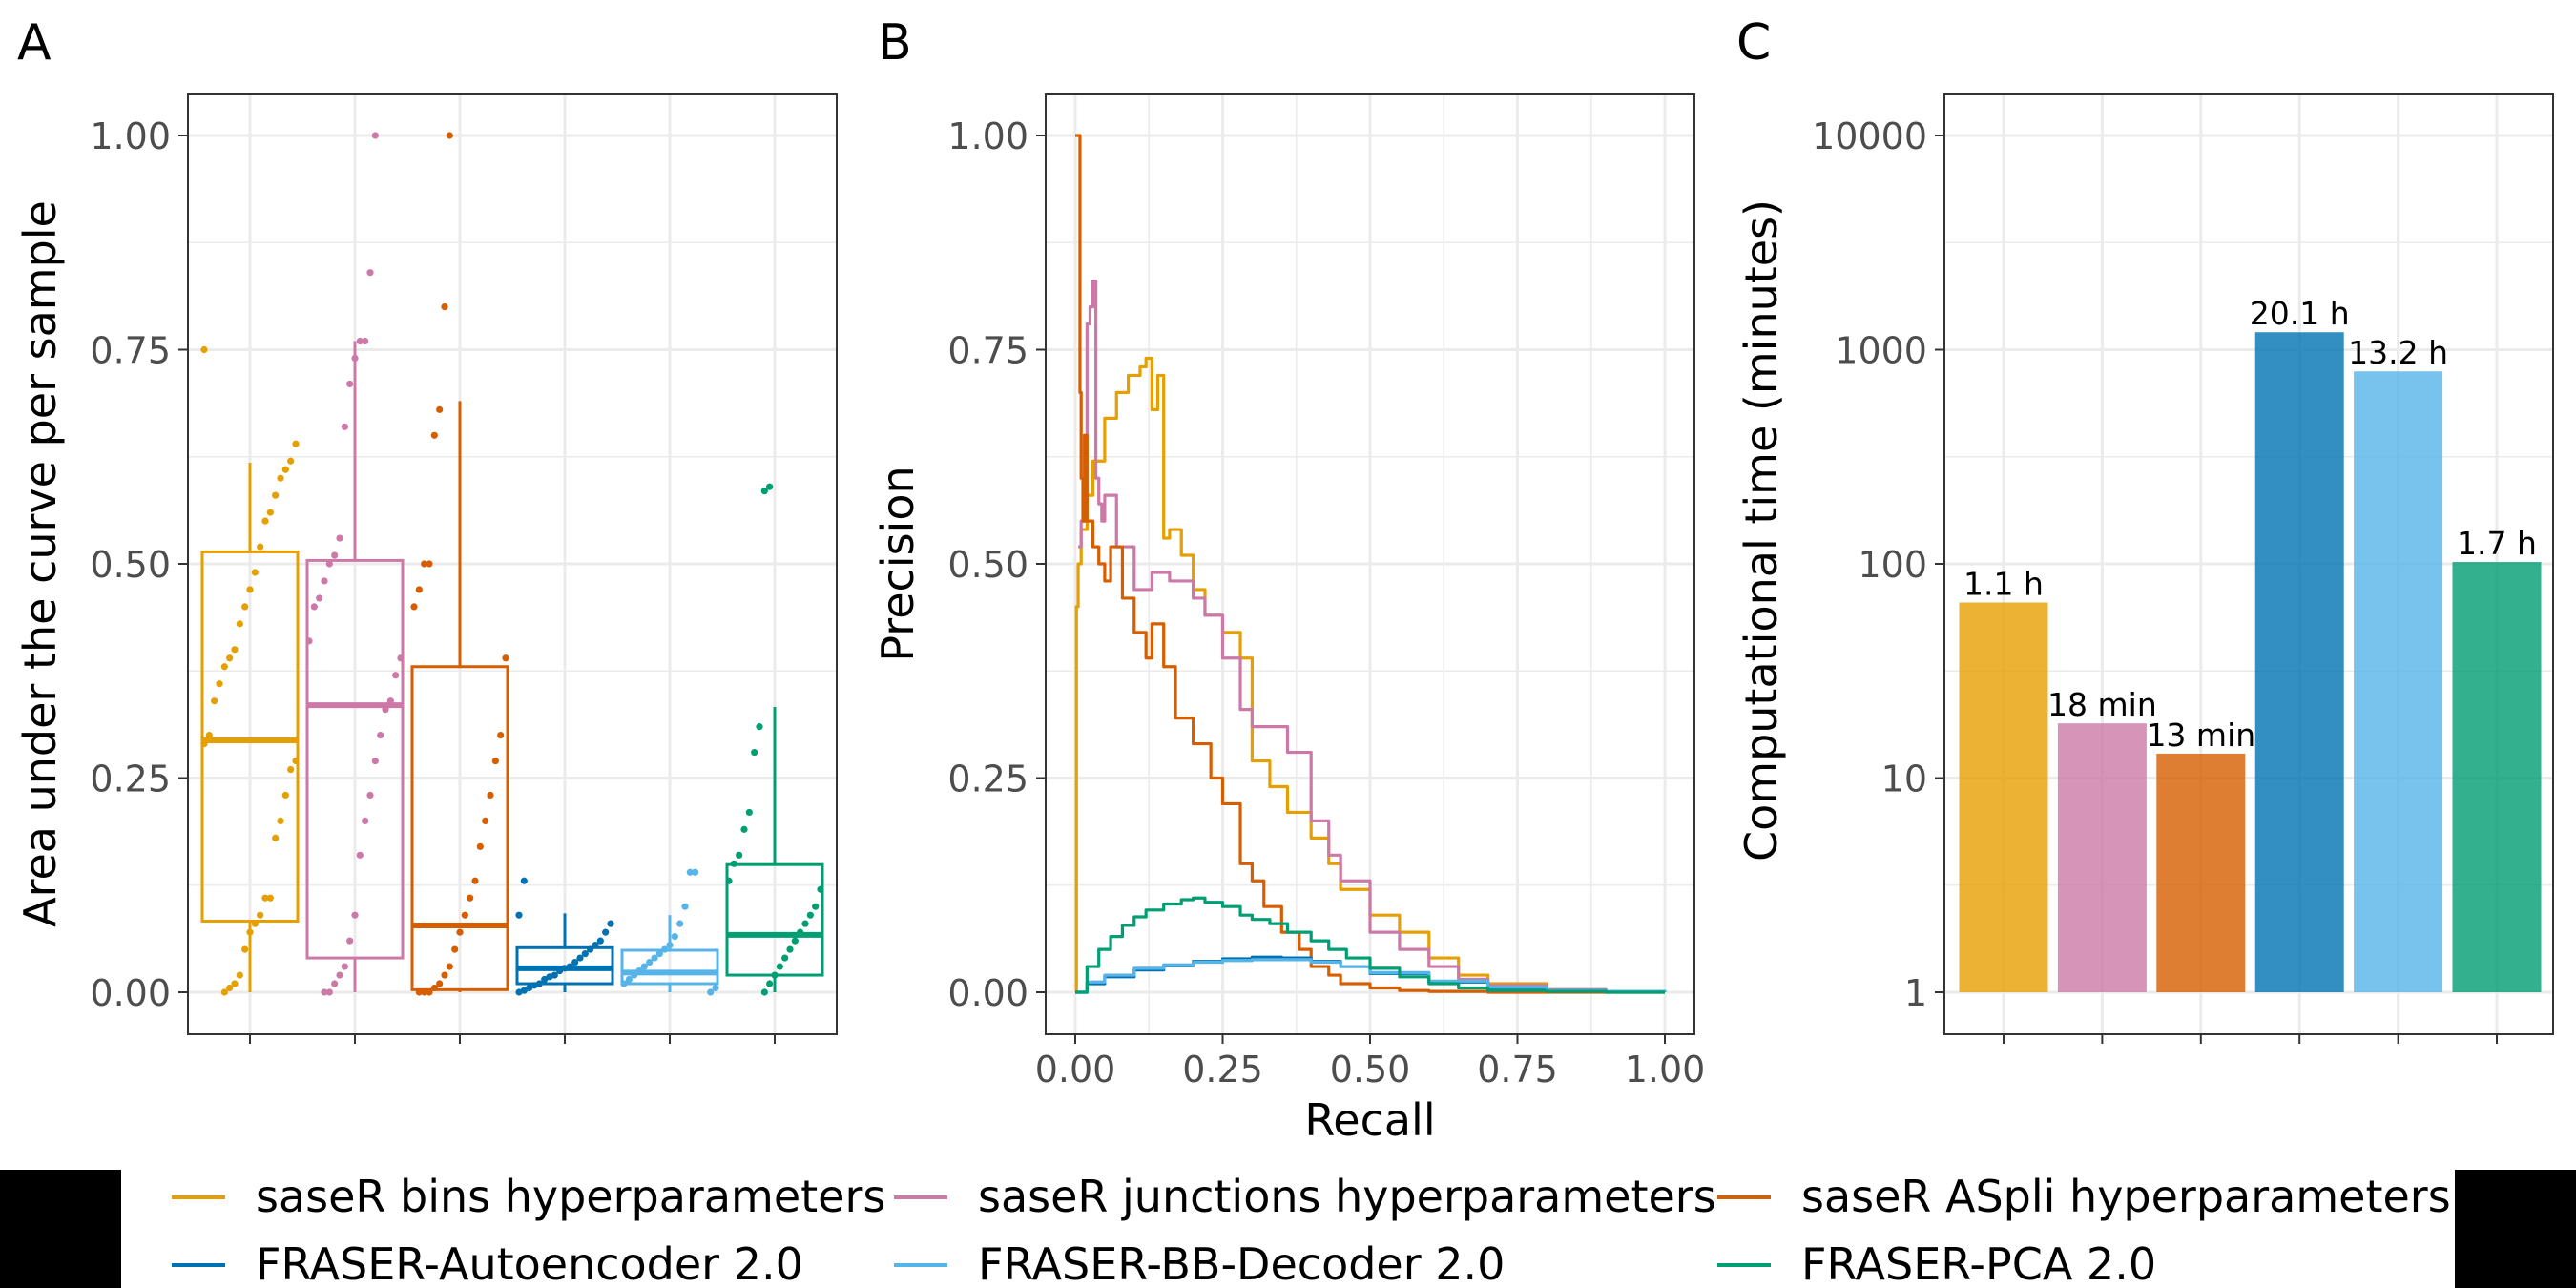 This screenshot has height=1288, width=2576. I want to click on time-bar-label: 18 min, so click(2102, 704).